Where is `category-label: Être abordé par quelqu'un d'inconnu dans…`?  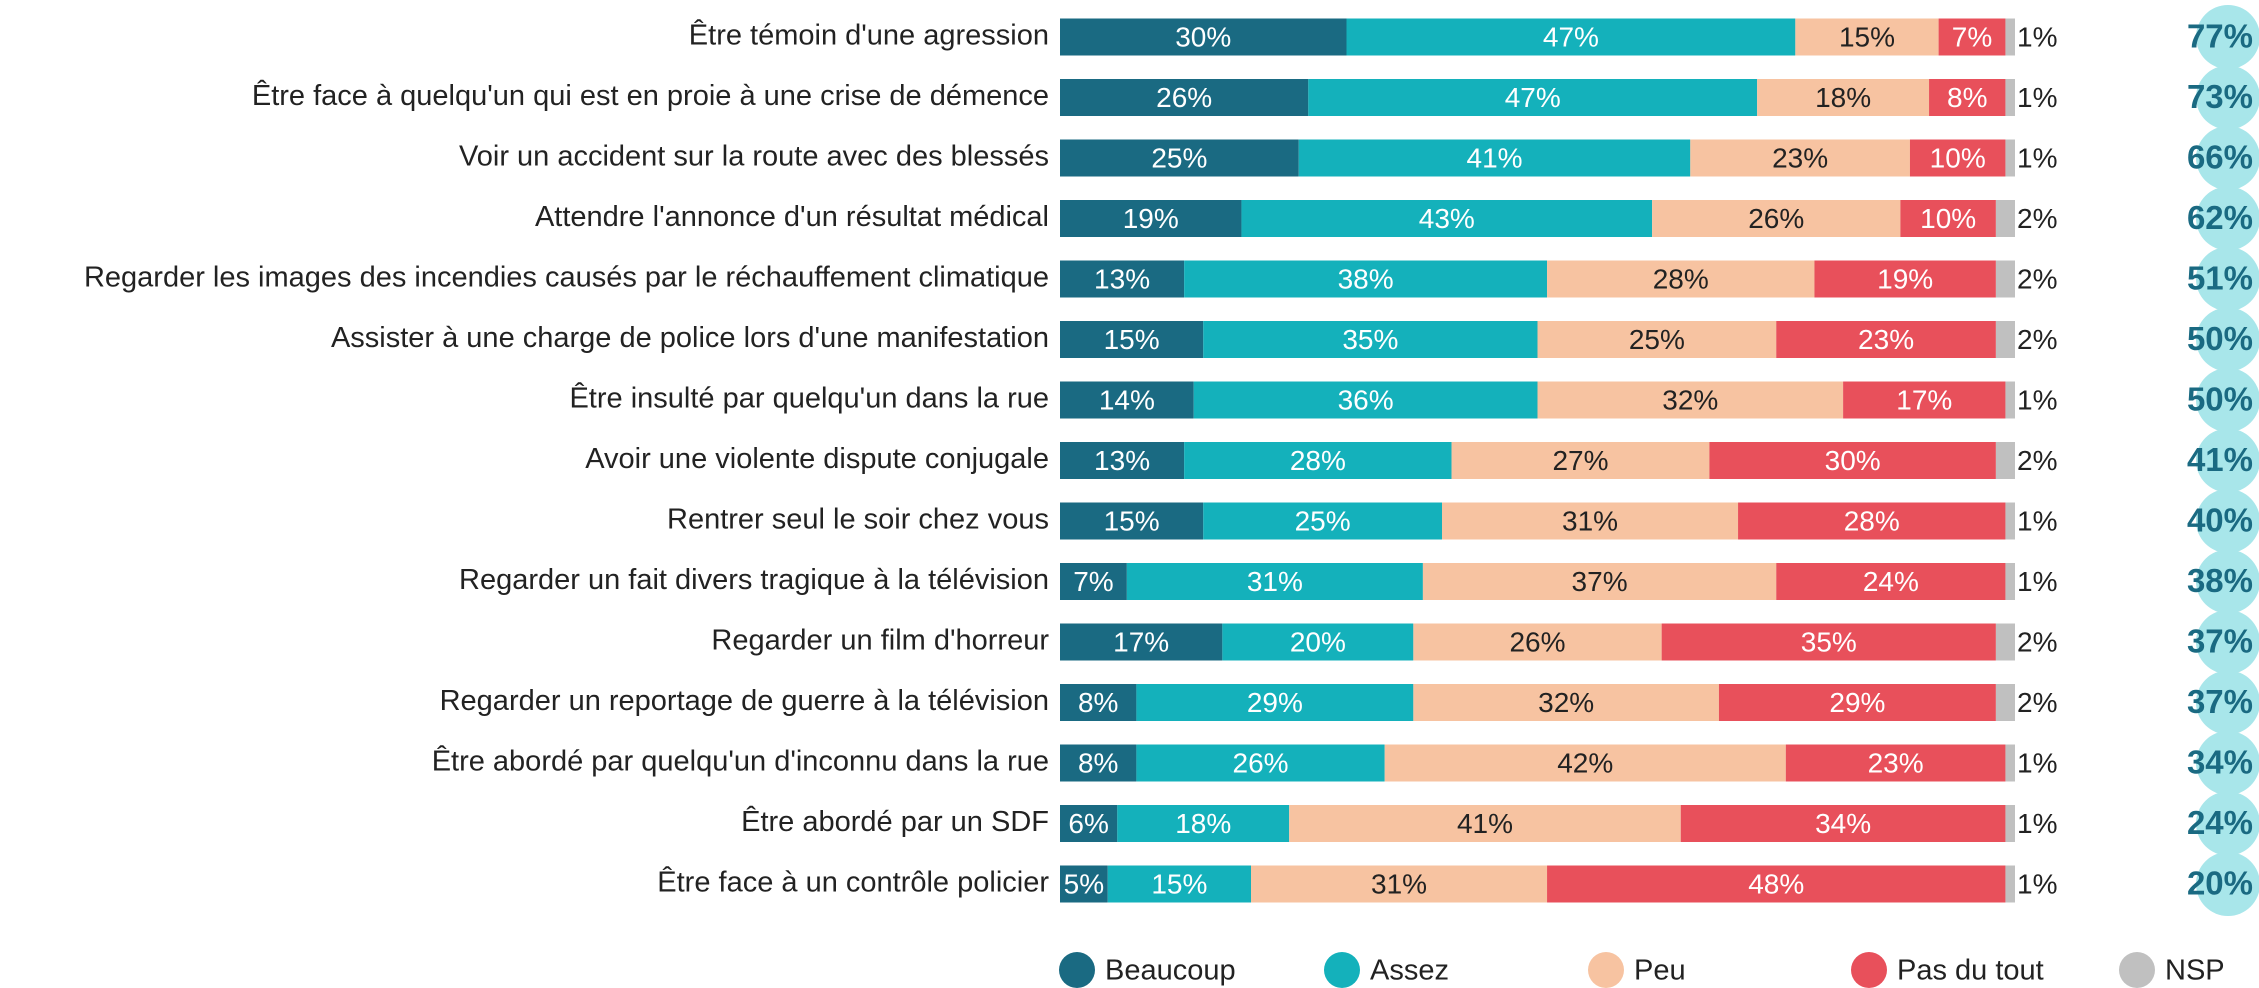 category-label: Être abordé par quelqu'un d'inconnu dans… is located at coordinates (740, 761).